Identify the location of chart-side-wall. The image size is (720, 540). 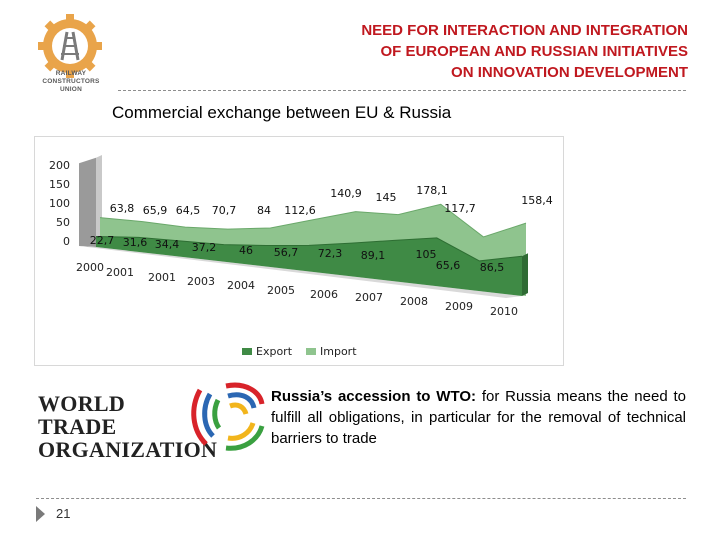
(87, 202).